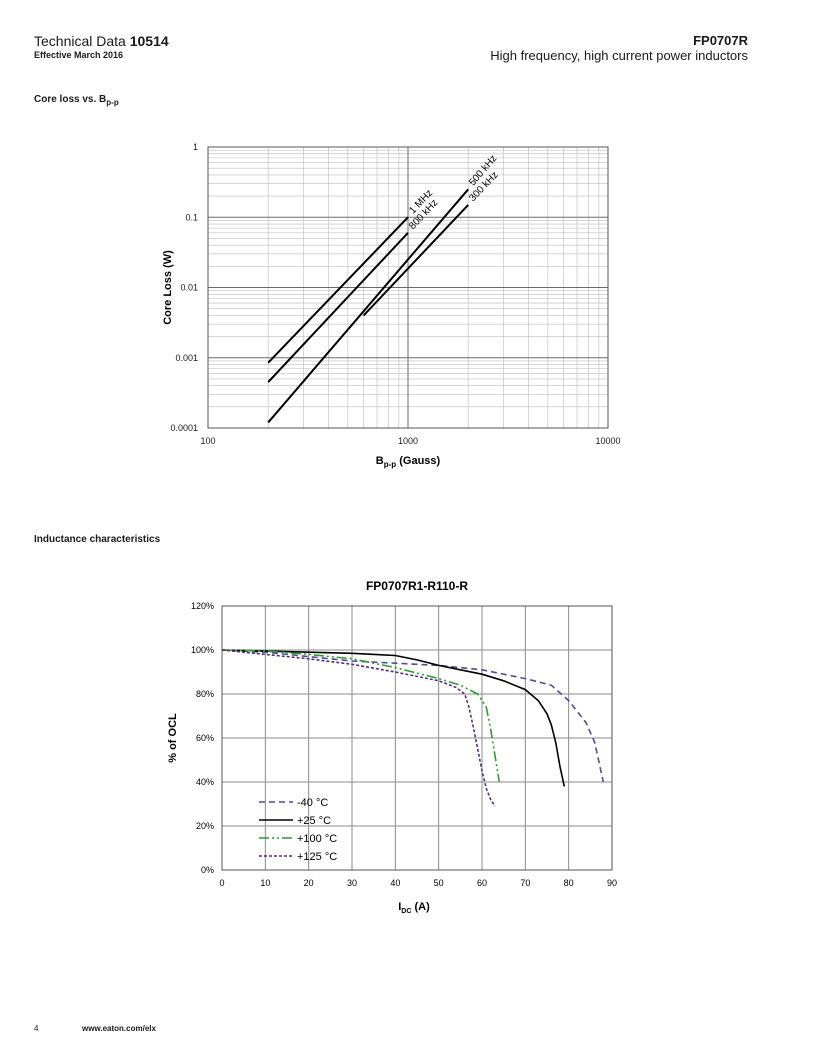 The width and height of the screenshot is (816, 1056). What do you see at coordinates (186, 358) in the screenshot?
I see `y-tick-label: 0.001` at bounding box center [186, 358].